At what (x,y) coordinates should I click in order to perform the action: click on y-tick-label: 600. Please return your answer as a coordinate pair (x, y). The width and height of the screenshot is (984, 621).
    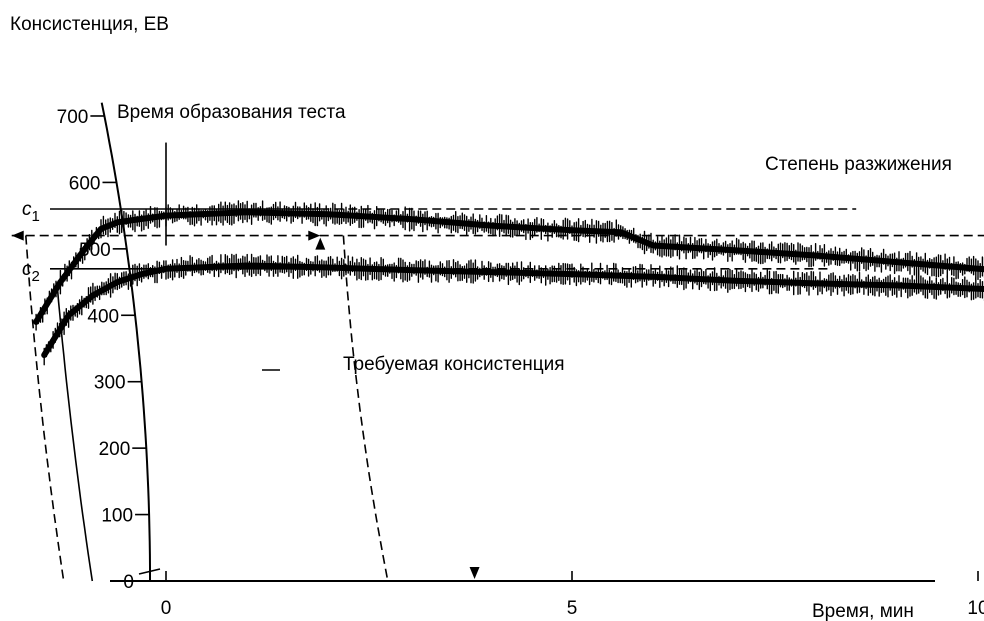
    Looking at the image, I should click on (85, 183).